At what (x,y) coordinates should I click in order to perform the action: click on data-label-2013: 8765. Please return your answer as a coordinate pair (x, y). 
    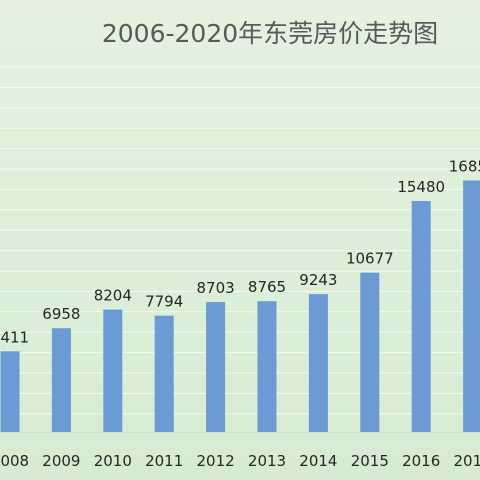
    Looking at the image, I should click on (267, 287).